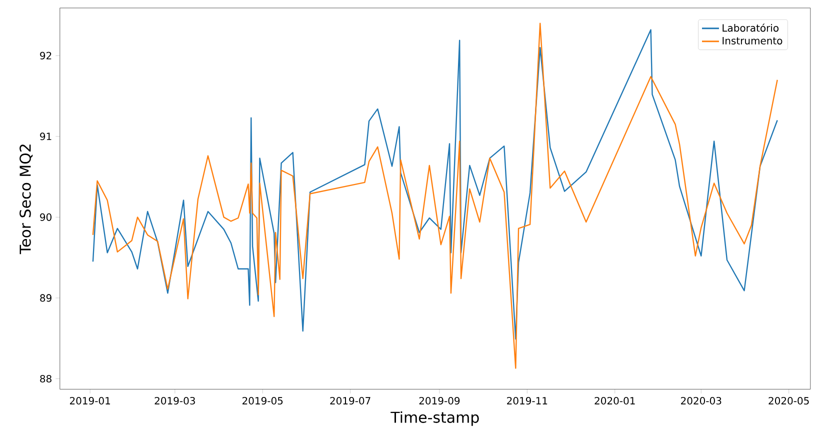 This screenshot has height=431, width=813. What do you see at coordinates (46, 56) in the screenshot?
I see `y-tick-label: 92` at bounding box center [46, 56].